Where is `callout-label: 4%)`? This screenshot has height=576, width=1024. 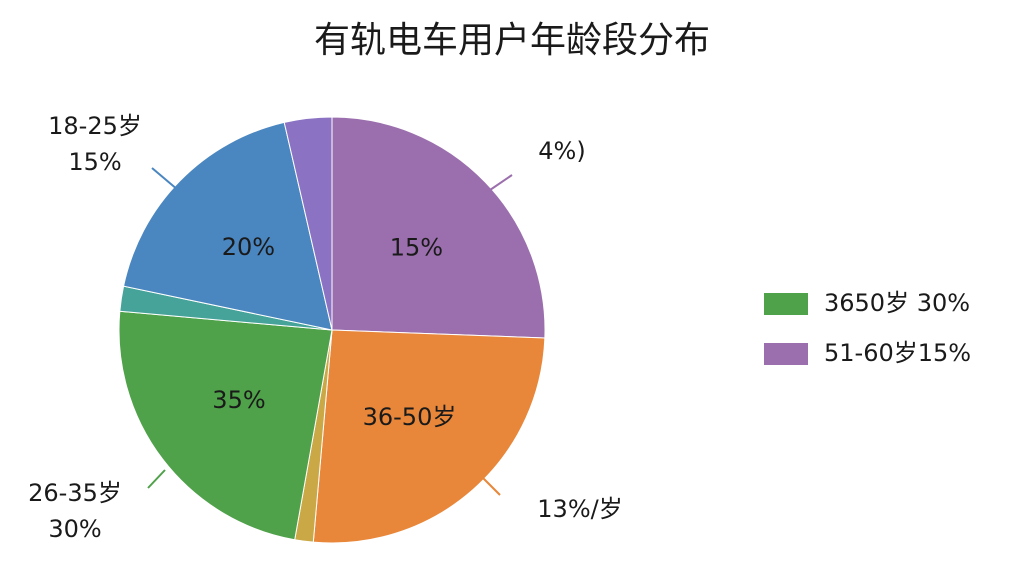 callout-label: 4%) is located at coordinates (561, 151).